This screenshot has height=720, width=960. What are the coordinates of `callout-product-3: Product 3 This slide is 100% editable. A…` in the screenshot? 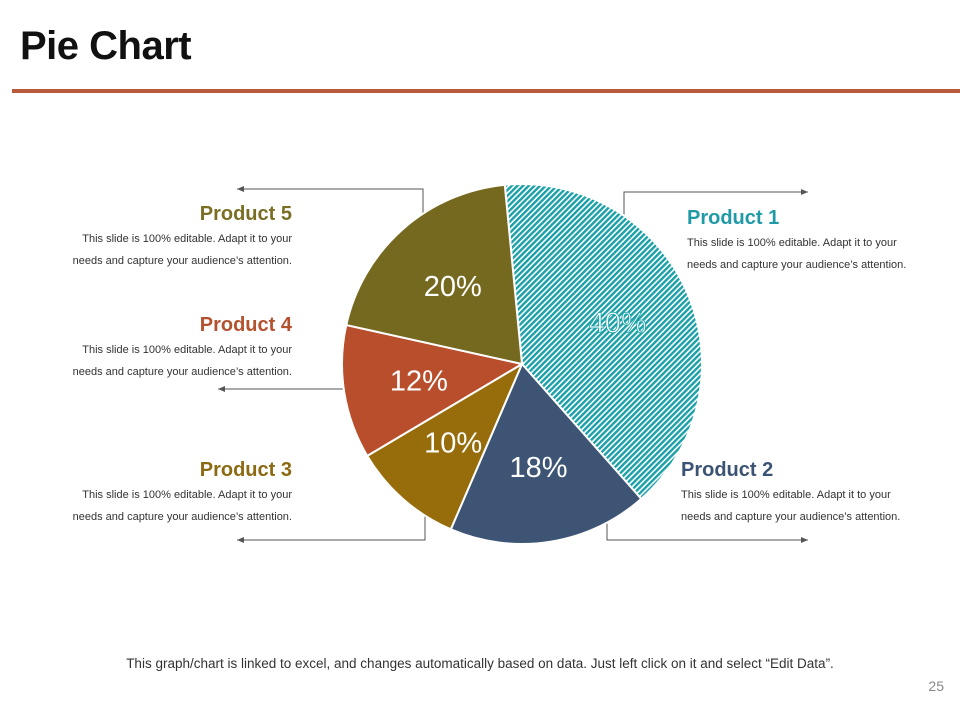 It's located at (167, 493).